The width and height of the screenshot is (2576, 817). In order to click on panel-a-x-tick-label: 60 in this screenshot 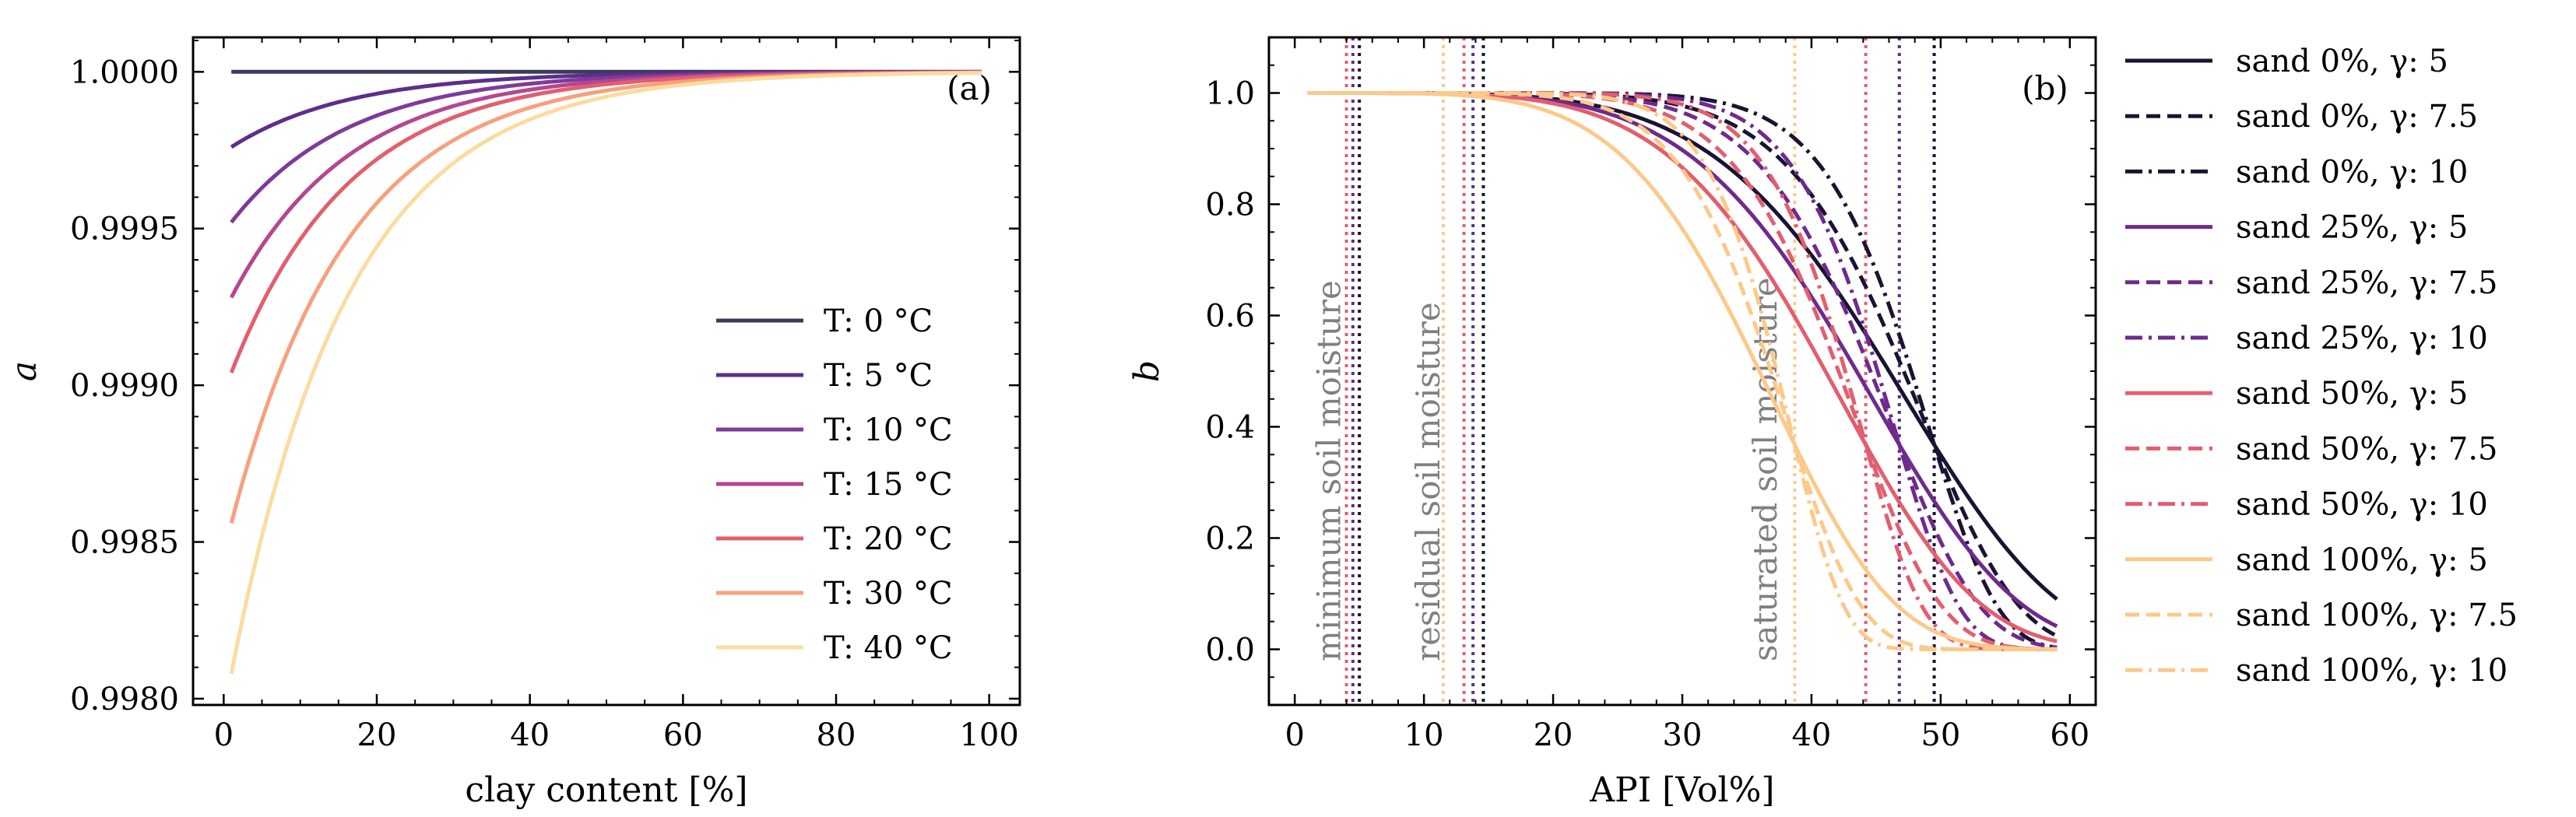, I will do `click(683, 735)`.